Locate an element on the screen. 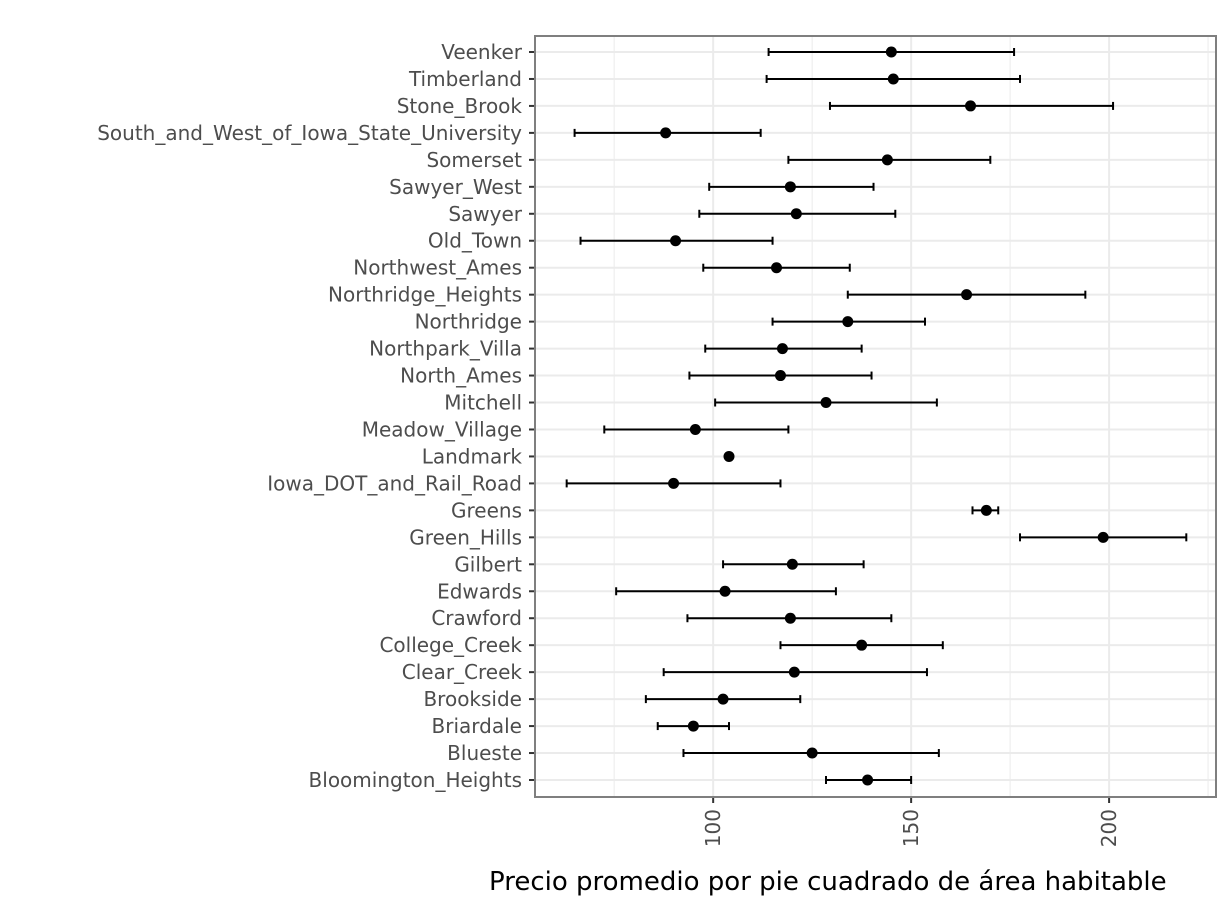  y-tick-label: South_and_West_of_Iowa_State_University is located at coordinates (309, 133).